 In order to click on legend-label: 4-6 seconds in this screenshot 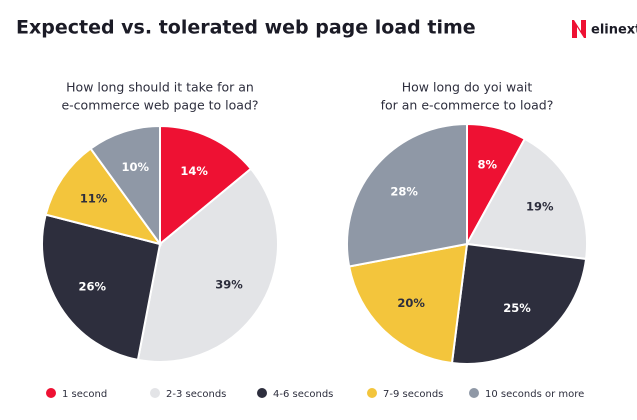, I will do `click(303, 394)`.